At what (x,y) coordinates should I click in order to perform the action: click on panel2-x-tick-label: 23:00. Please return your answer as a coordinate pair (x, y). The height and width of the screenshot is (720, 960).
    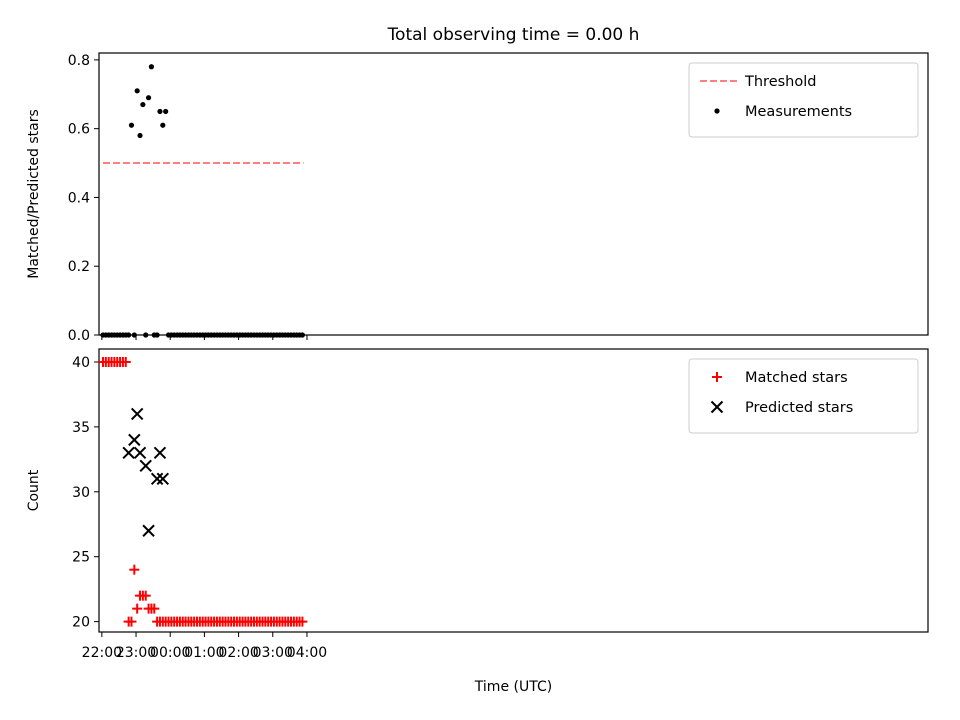
    Looking at the image, I should click on (136, 653).